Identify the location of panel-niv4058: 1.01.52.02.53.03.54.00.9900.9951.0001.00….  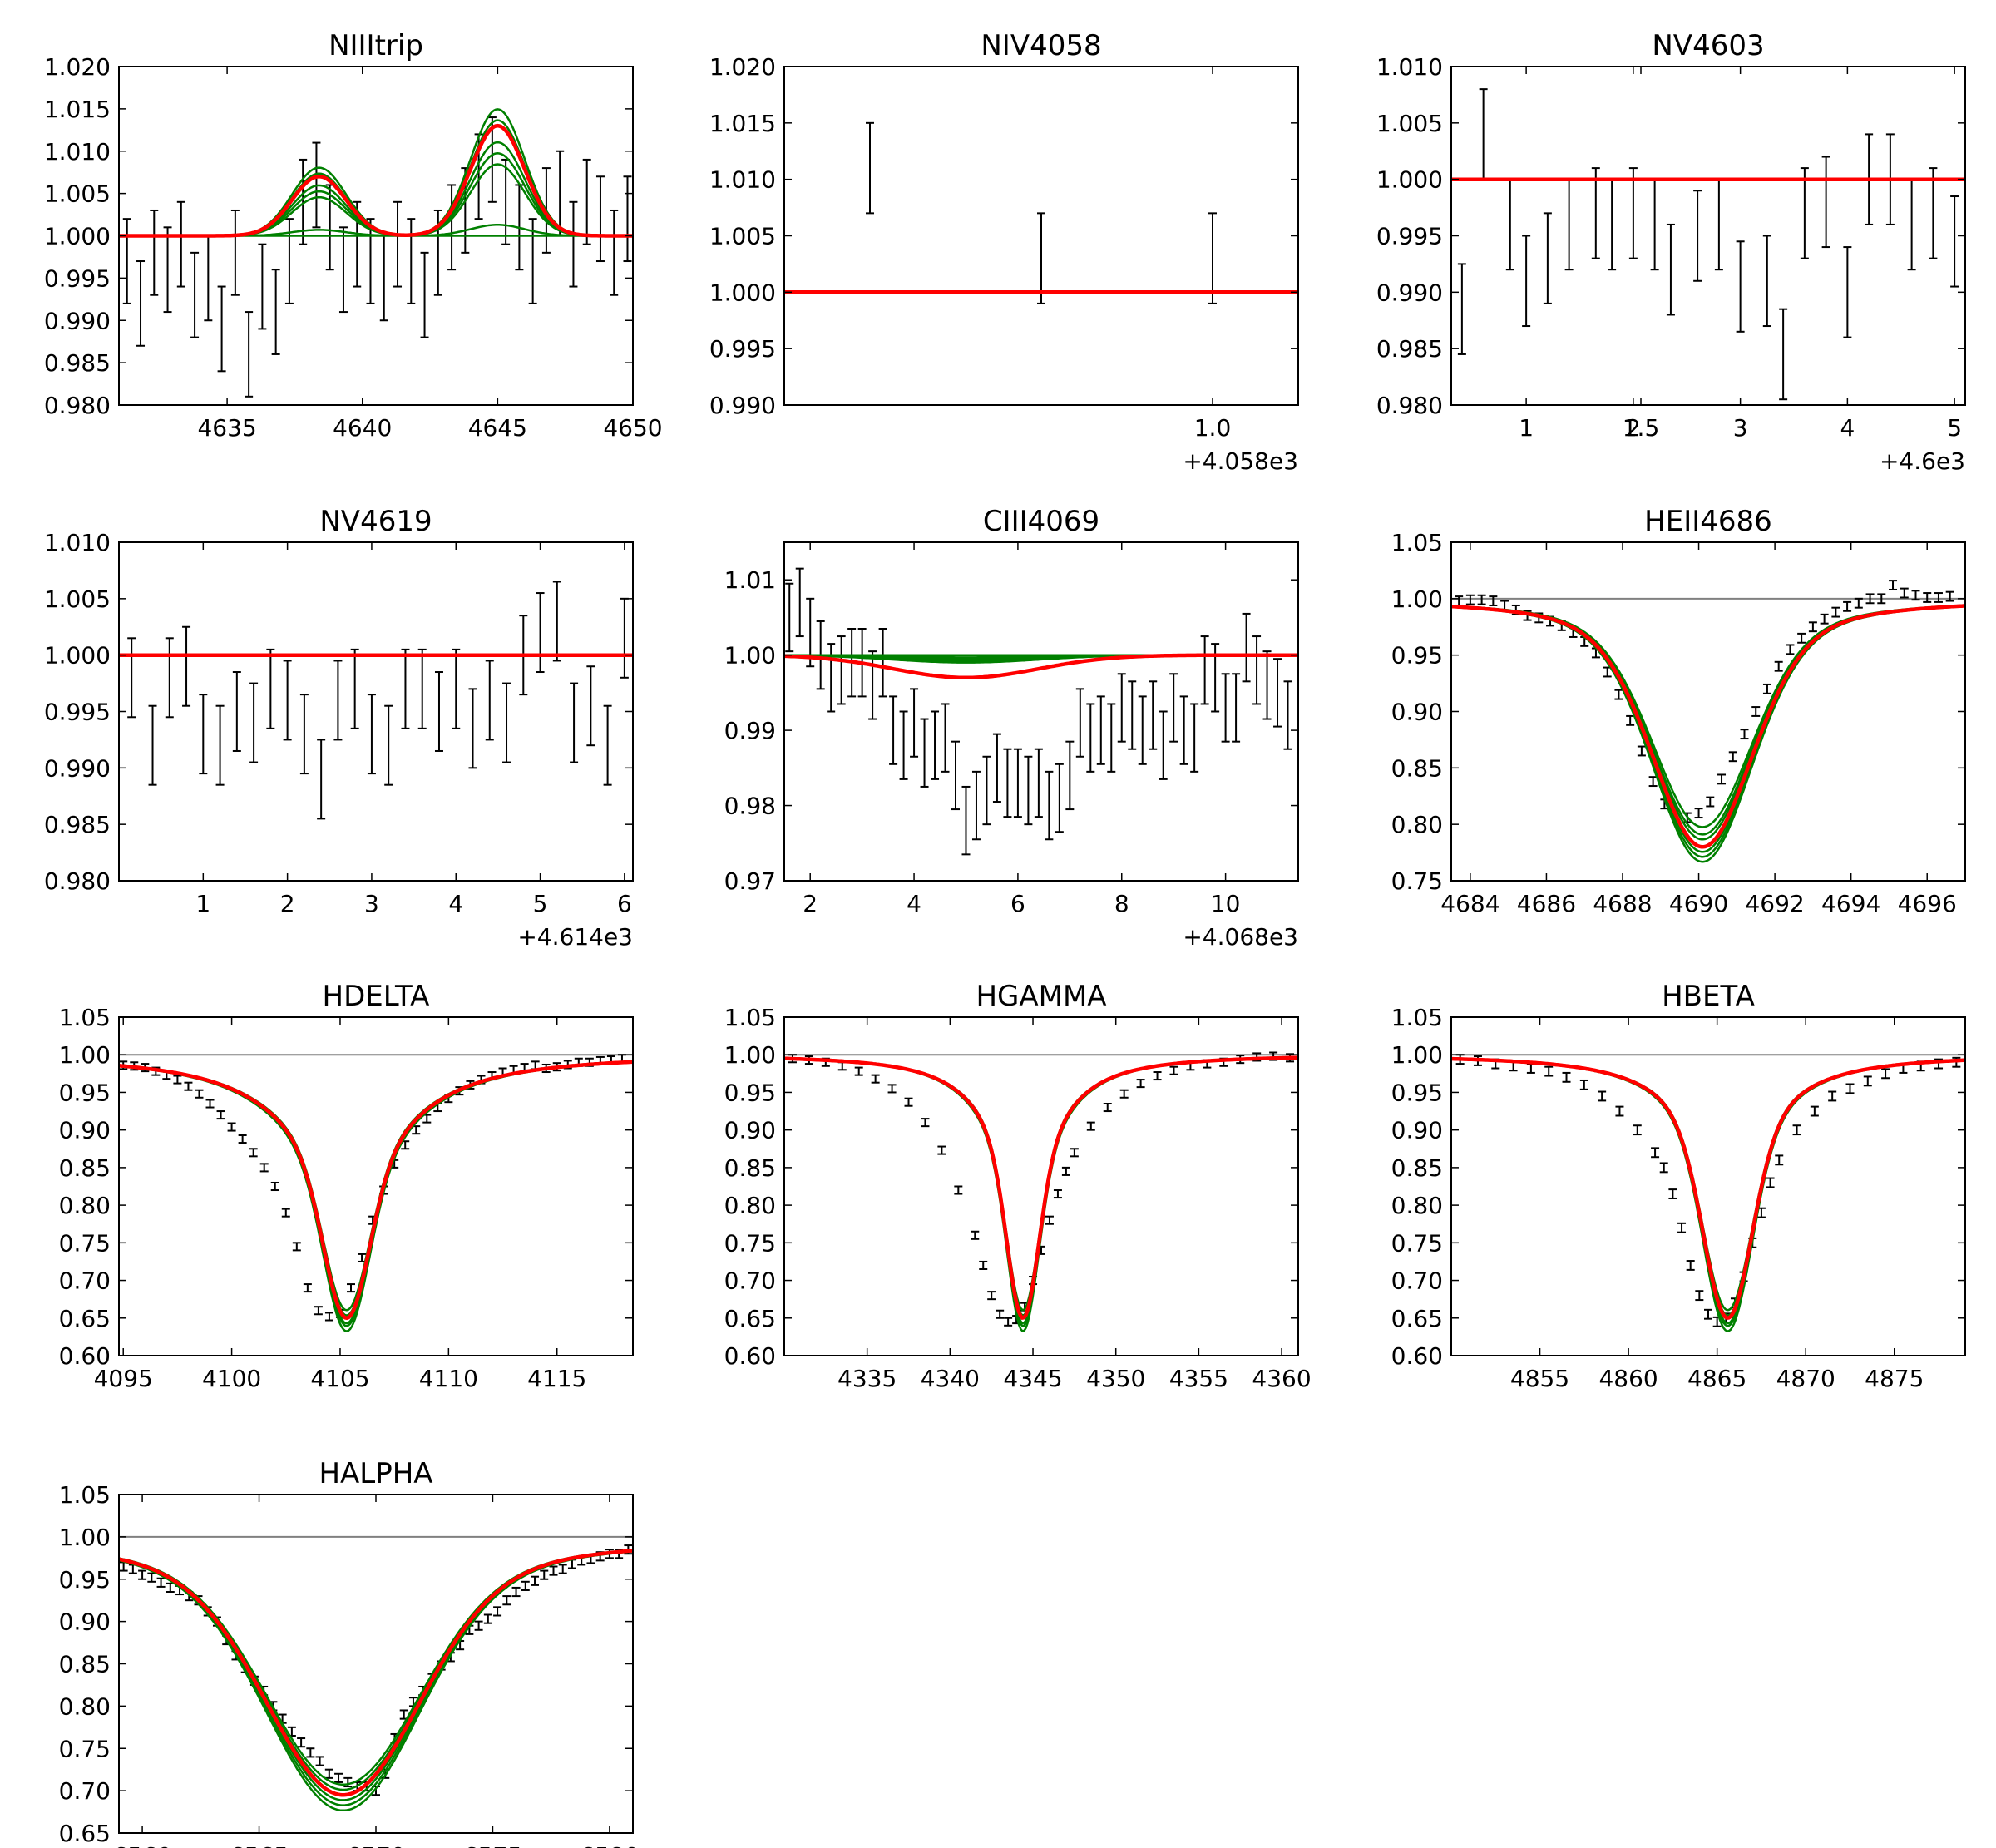
(1184, 252).